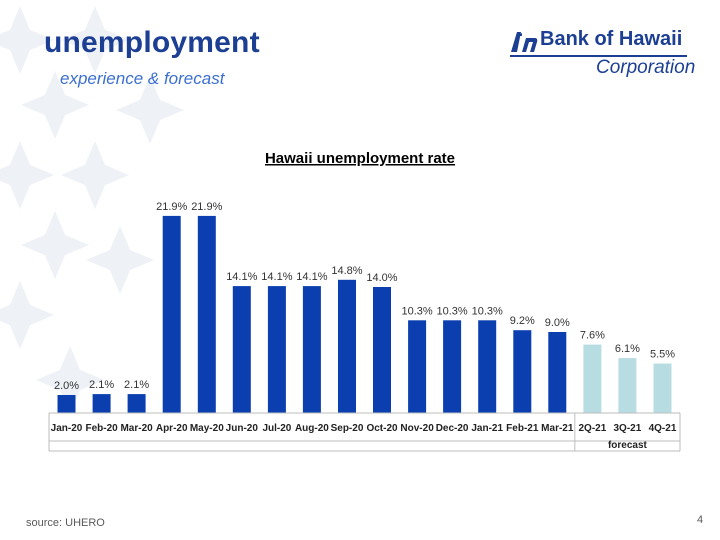  Describe the element at coordinates (593, 428) in the screenshot. I see `category-tick-label: 2Q-21` at that location.